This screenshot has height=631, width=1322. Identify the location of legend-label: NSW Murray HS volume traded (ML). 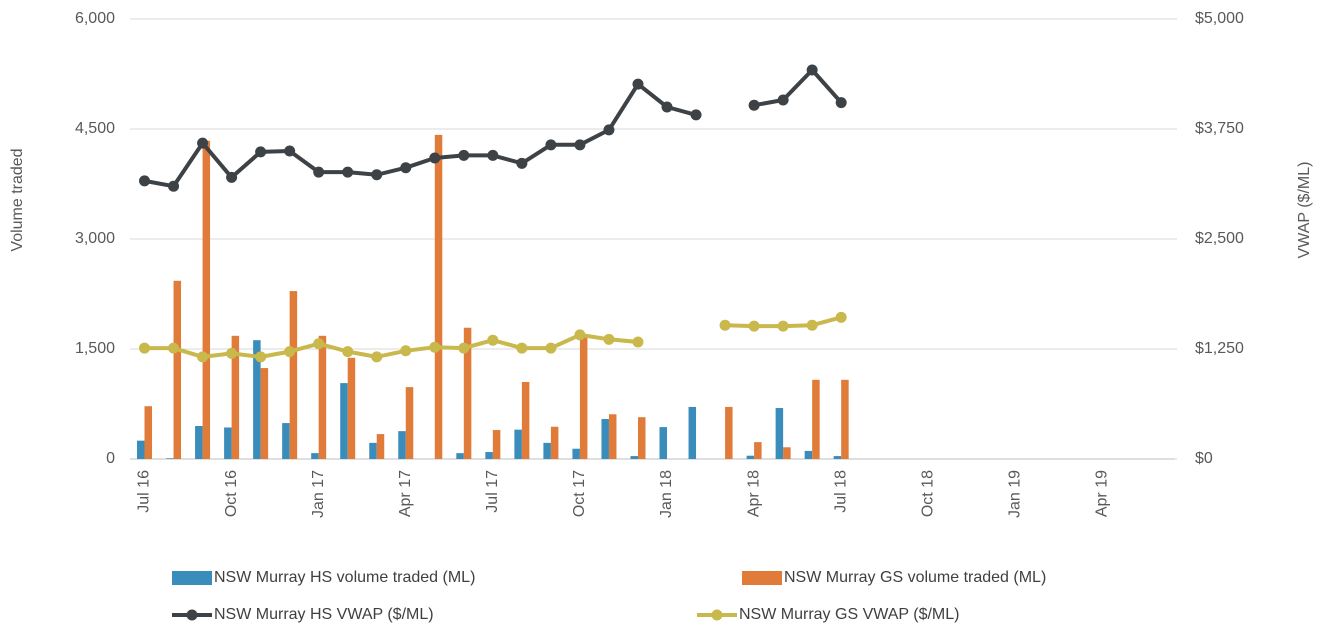
(344, 577).